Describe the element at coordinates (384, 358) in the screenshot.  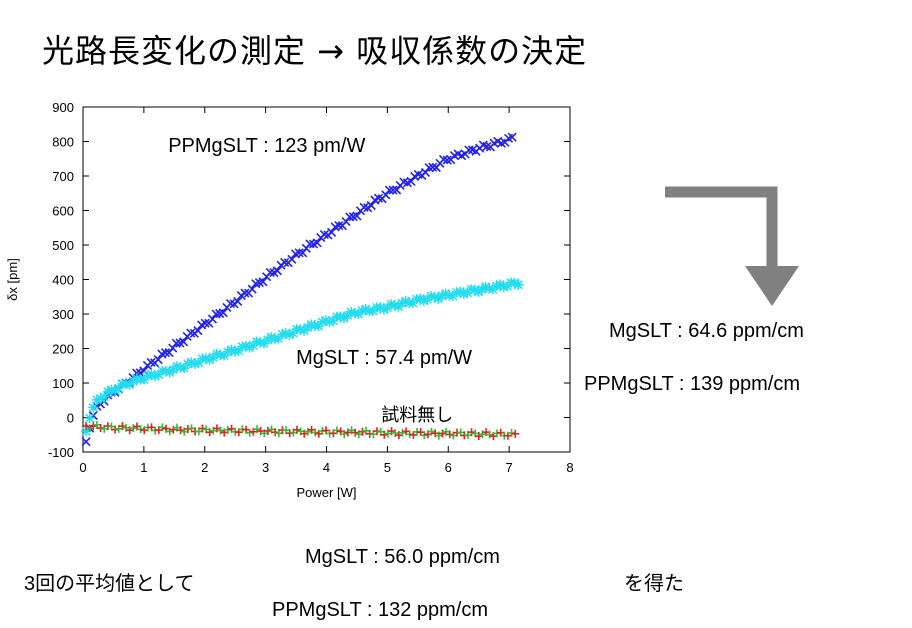
I see `chart-annotation: MgSLT : 57.4 pm/W` at that location.